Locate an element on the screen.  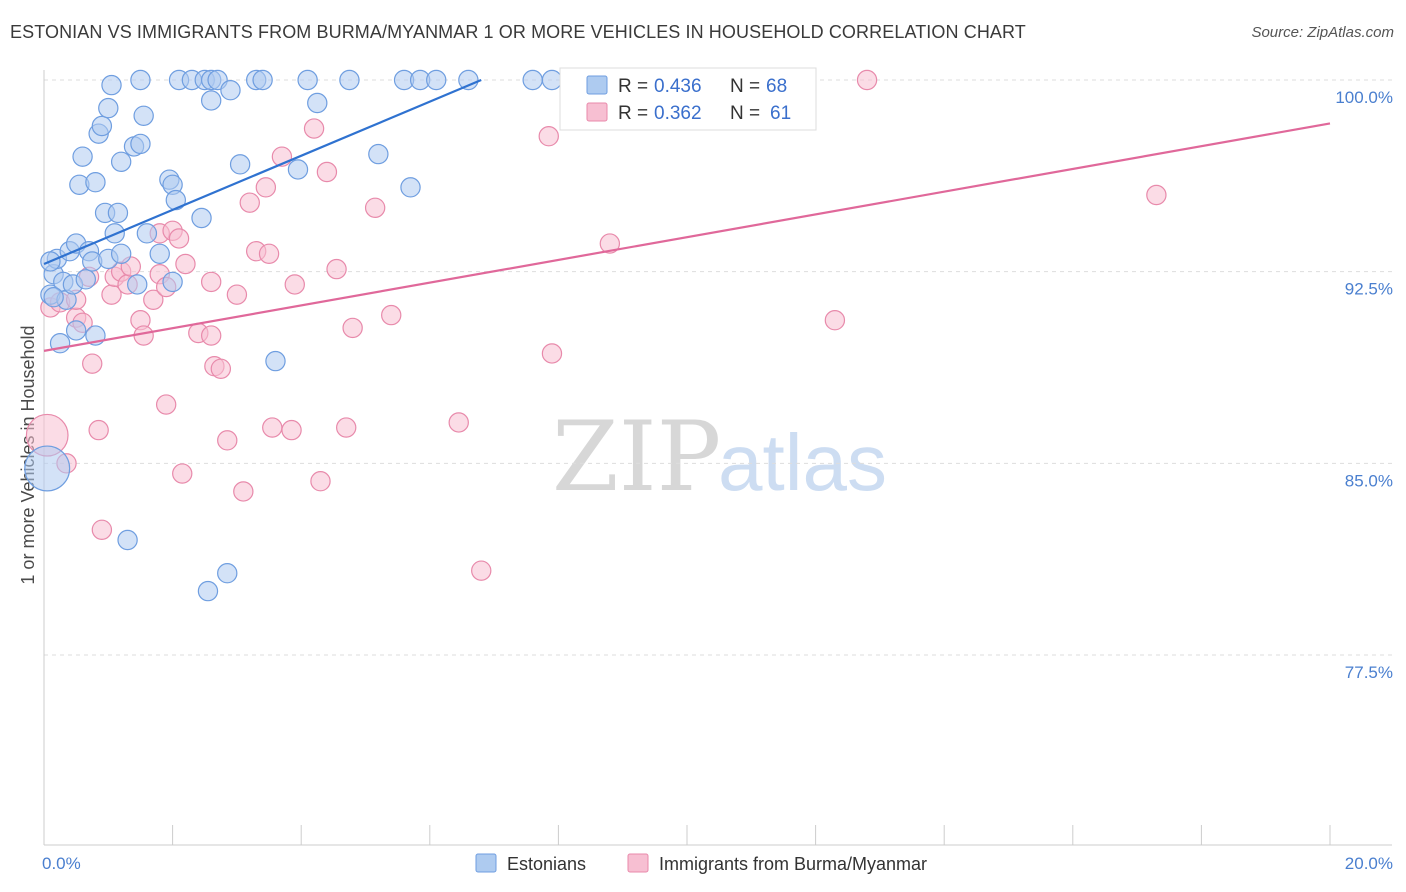
legend-swatch-pink is located at coordinates (597, 112).